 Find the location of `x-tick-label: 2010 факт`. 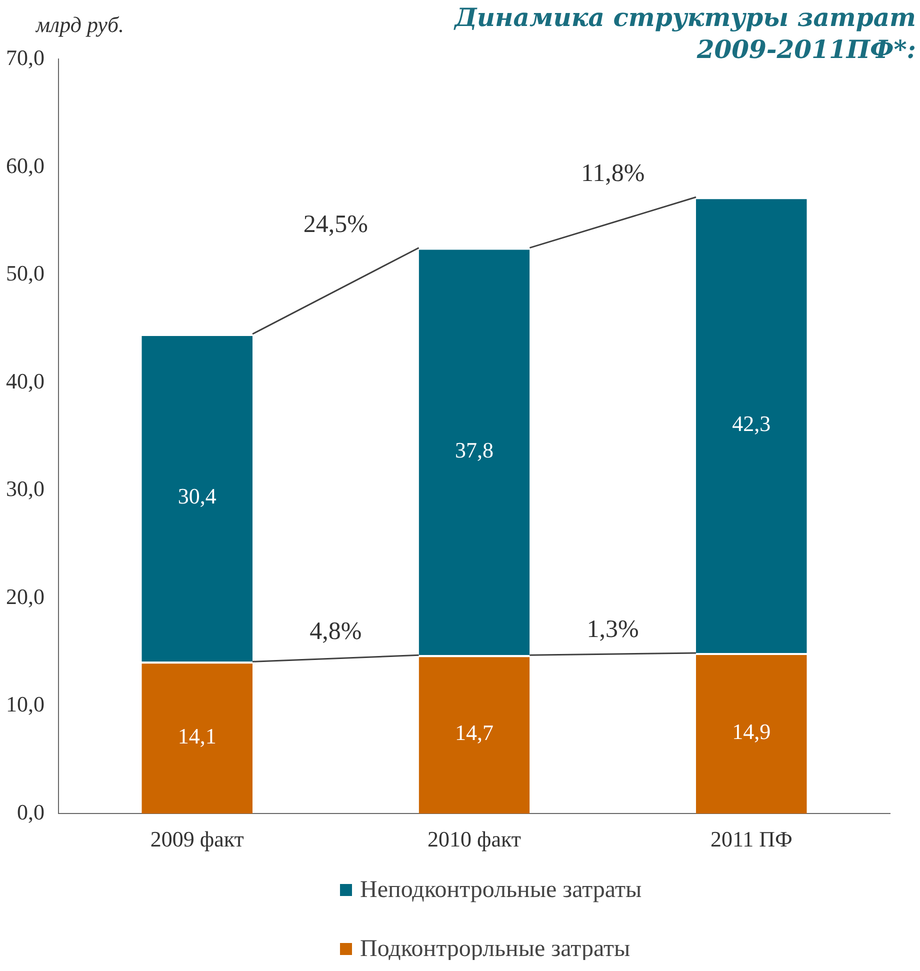

x-tick-label: 2010 факт is located at coordinates (474, 839).